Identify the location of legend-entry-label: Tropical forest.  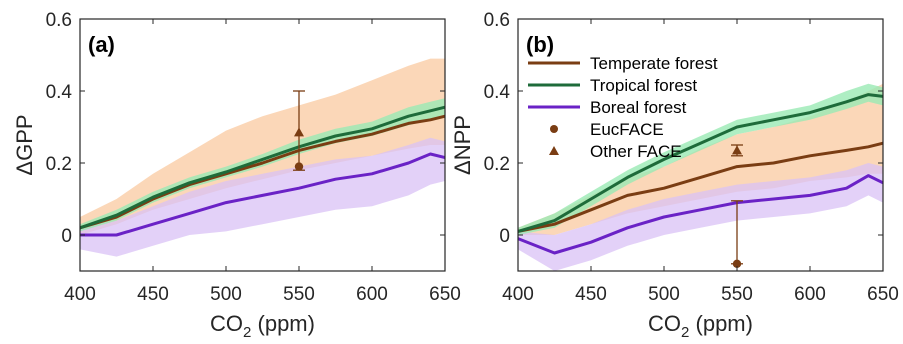
(643, 85).